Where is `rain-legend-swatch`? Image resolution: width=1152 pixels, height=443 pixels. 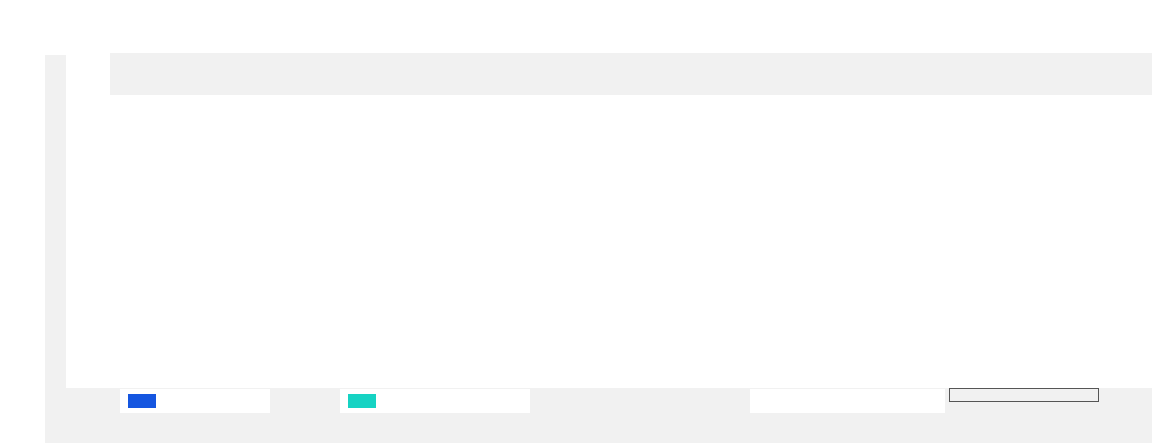 rain-legend-swatch is located at coordinates (142, 401).